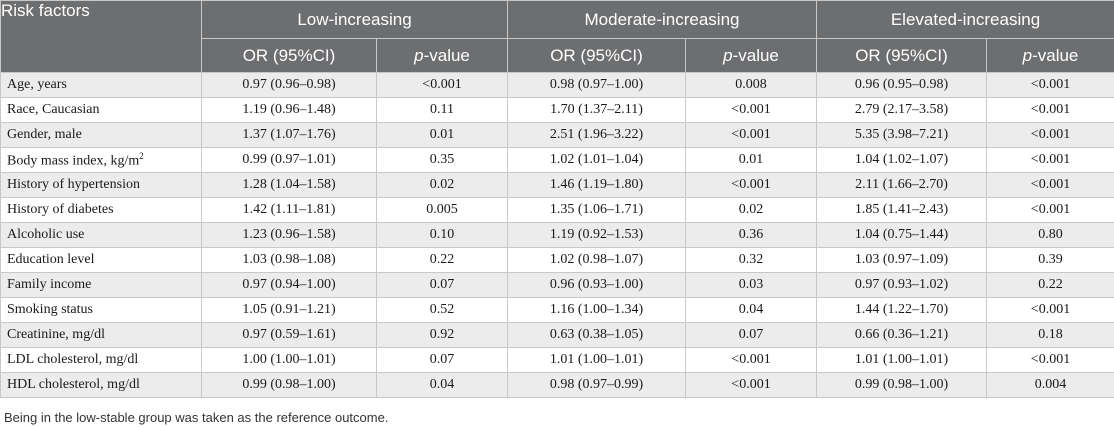 The height and width of the screenshot is (427, 1114). What do you see at coordinates (101, 160) in the screenshot?
I see `risk-factor-label: Body mass index, kg/m2` at bounding box center [101, 160].